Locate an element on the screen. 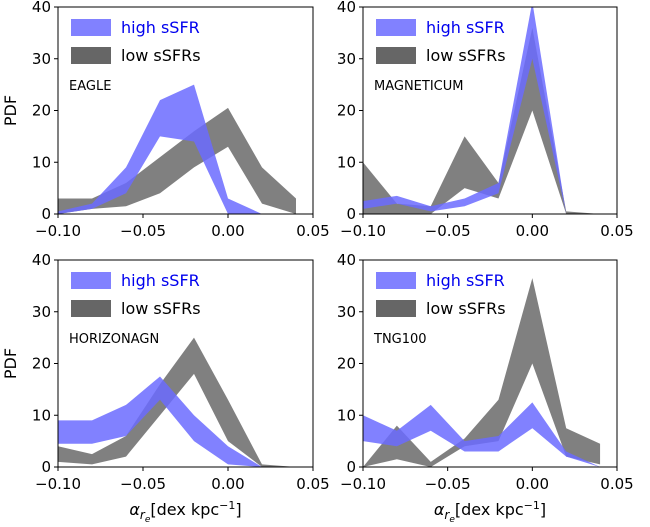 Image resolution: width=650 pixels, height=527 pixels. panel-label: HORIZONAGN is located at coordinates (114, 339).